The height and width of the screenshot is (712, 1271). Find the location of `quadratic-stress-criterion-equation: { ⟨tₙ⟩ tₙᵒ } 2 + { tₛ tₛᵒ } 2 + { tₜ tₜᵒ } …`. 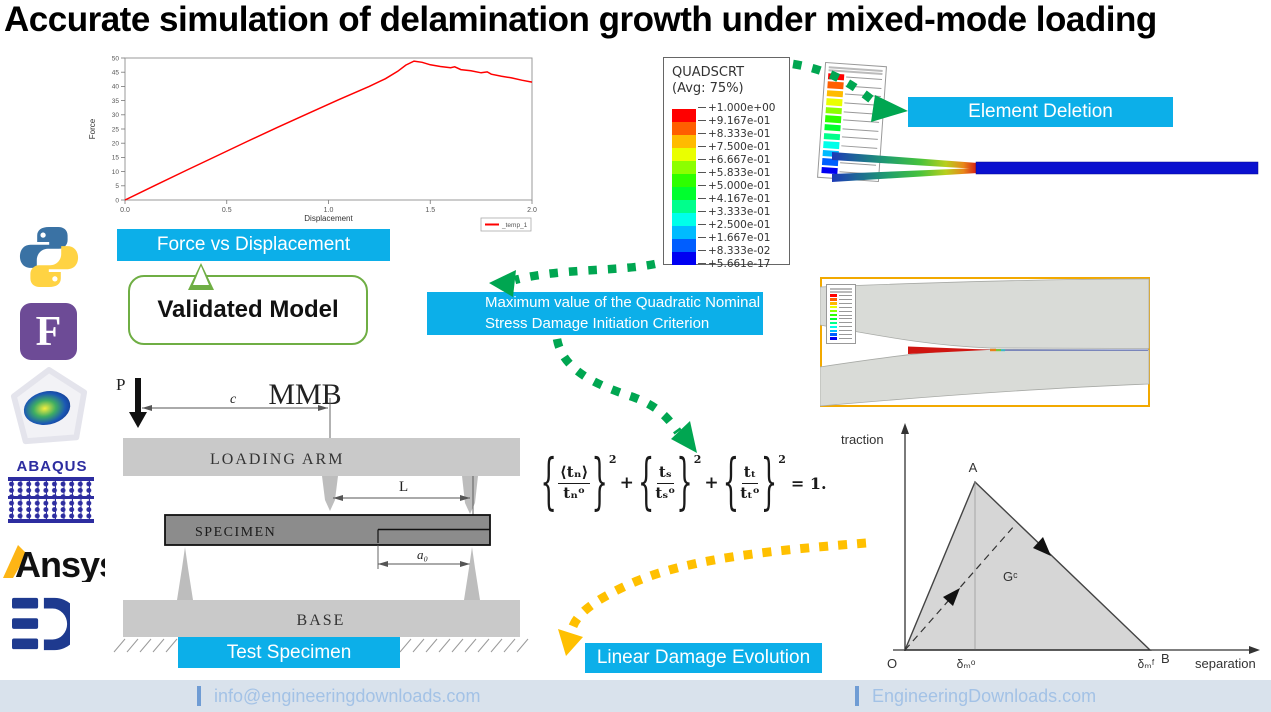

quadratic-stress-criterion-equation: { ⟨tₙ⟩ tₙᵒ } 2 + { tₛ tₛᵒ } 2 + { tₜ tₜᵒ } … is located at coordinates (683, 483).